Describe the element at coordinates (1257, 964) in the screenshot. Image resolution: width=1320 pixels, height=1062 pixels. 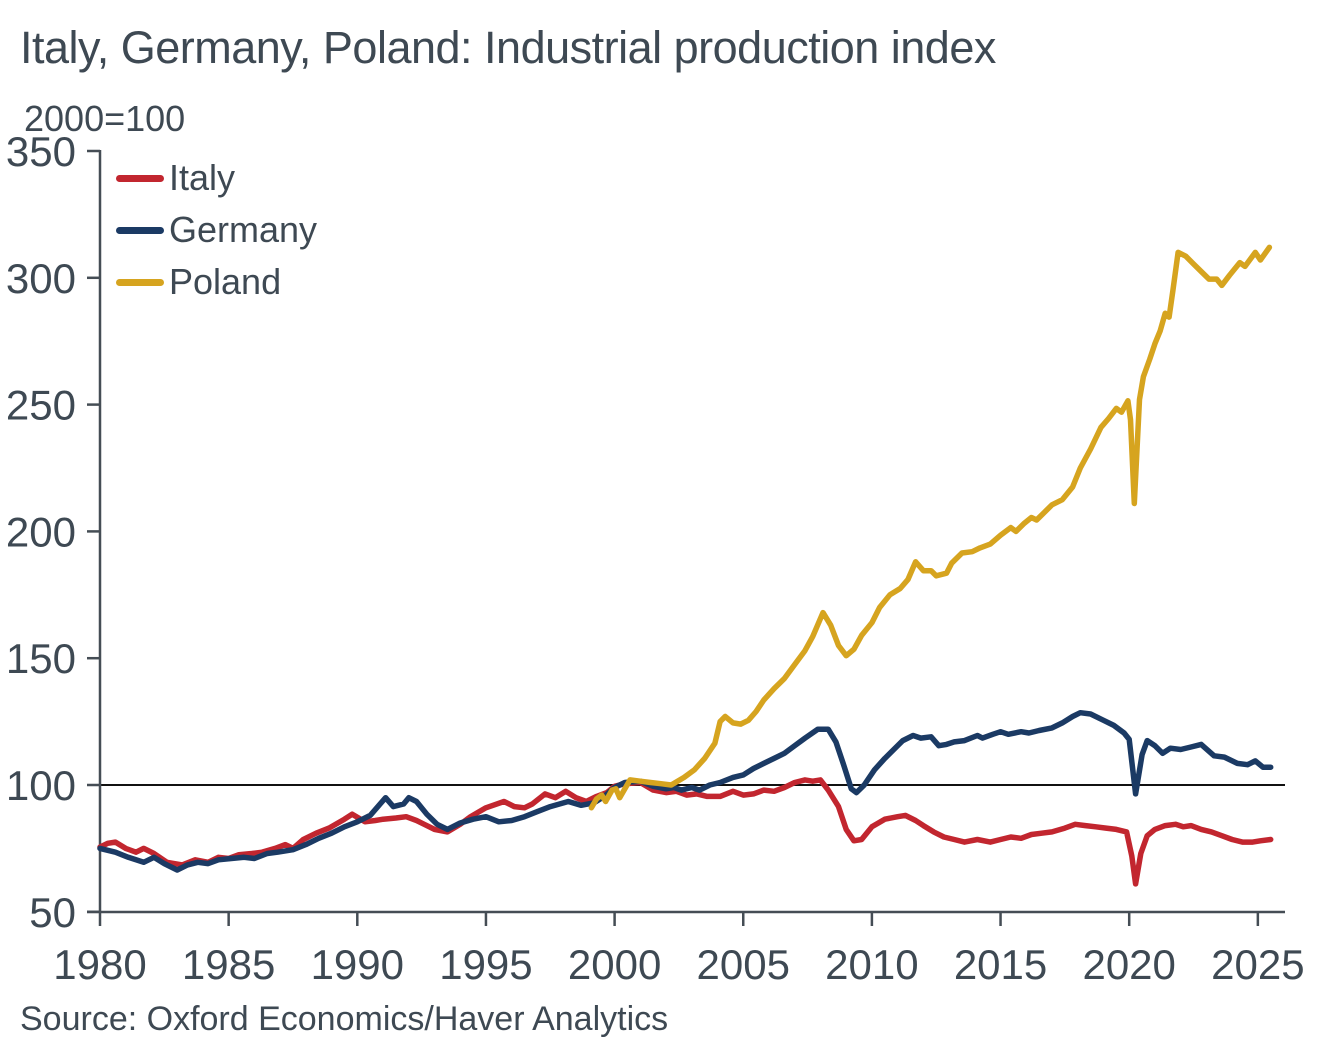
I see `x-tick-label: 2025` at that location.